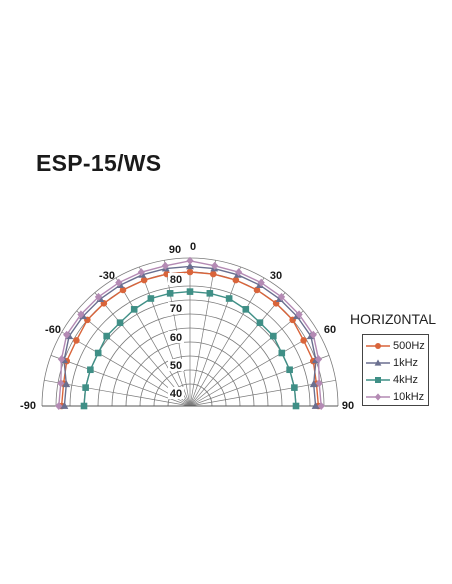 The image size is (452, 584). What do you see at coordinates (276, 276) in the screenshot?
I see `angle-tick-label: 30` at bounding box center [276, 276].